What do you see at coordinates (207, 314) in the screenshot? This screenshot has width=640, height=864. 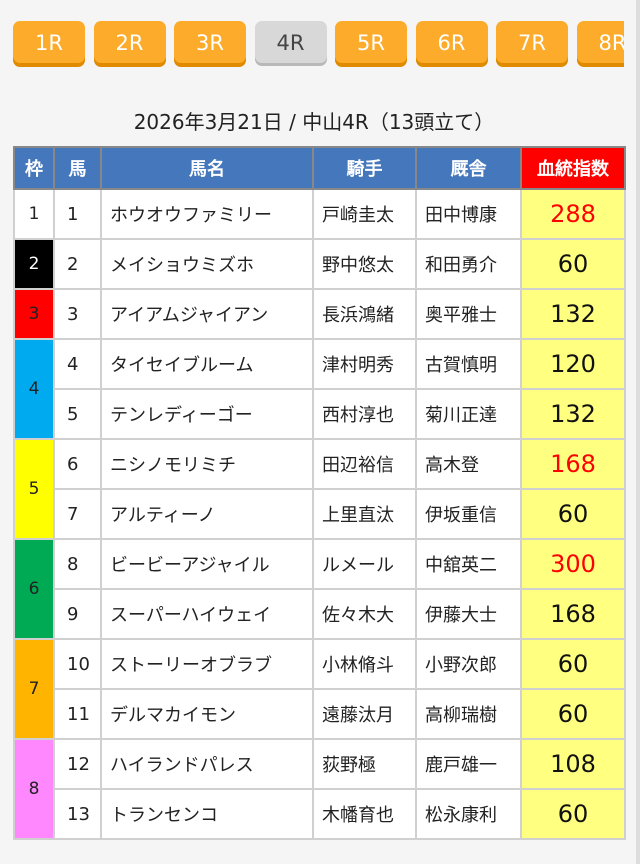 I see `horse-name: アイアムジャイアン` at bounding box center [207, 314].